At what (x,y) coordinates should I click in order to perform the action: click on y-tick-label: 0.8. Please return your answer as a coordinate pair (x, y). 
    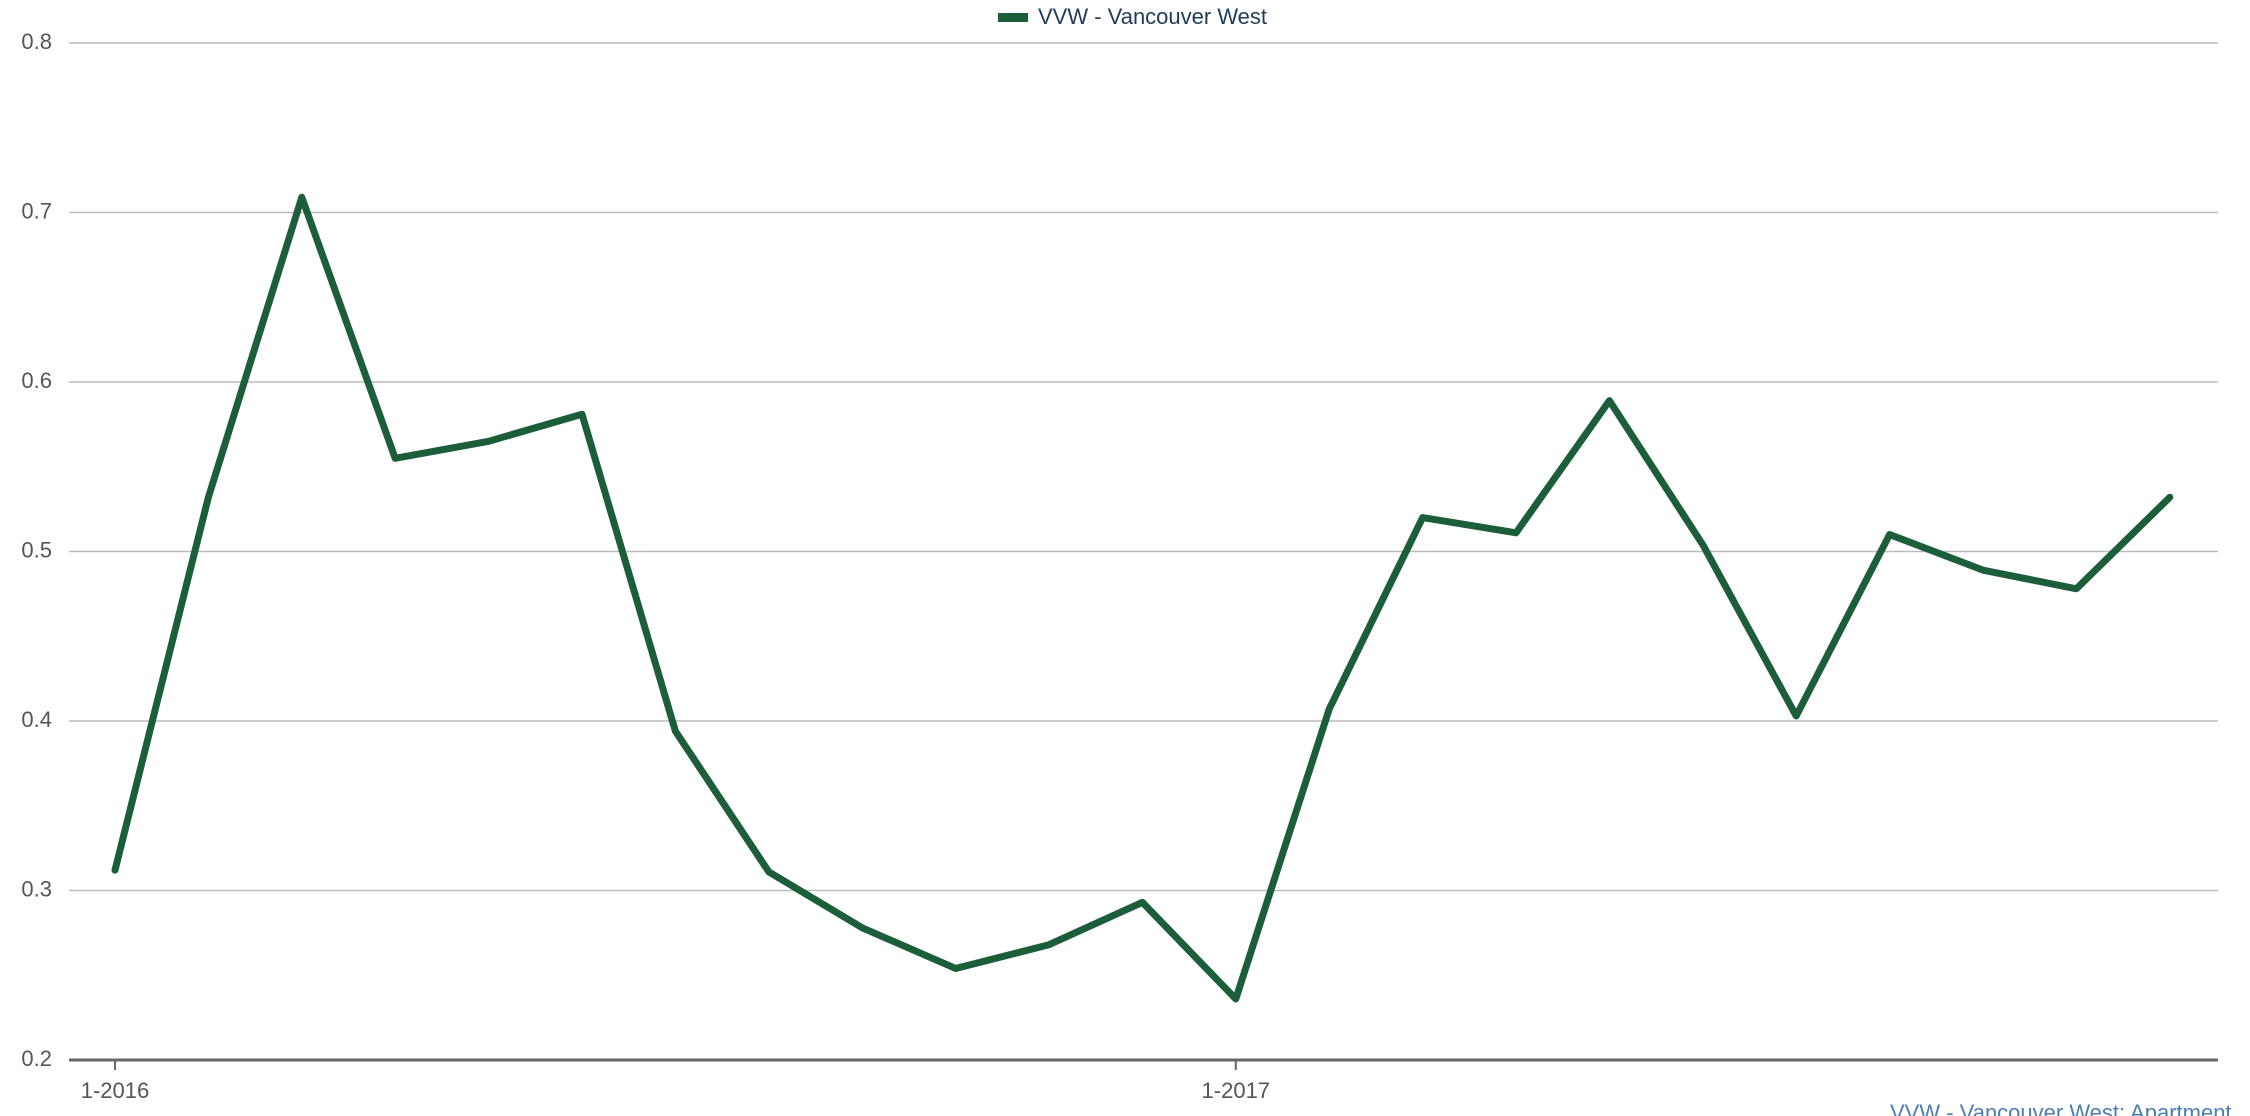
    Looking at the image, I should click on (36, 41).